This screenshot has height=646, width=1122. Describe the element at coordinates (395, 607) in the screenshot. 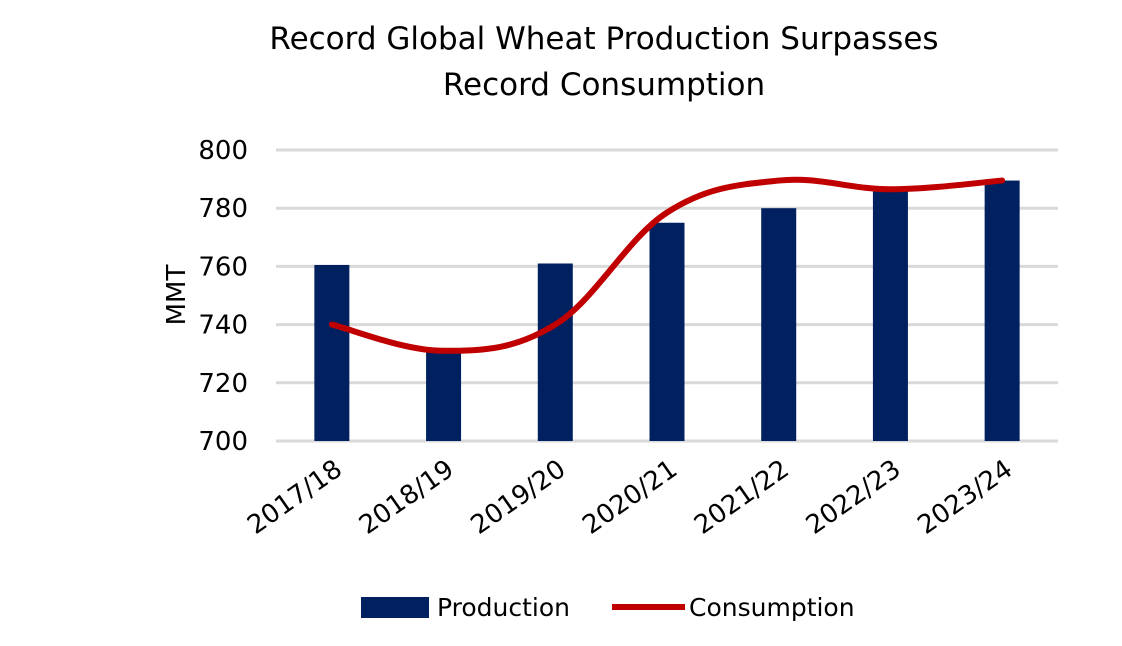

I see `legend-swatch-production` at that location.